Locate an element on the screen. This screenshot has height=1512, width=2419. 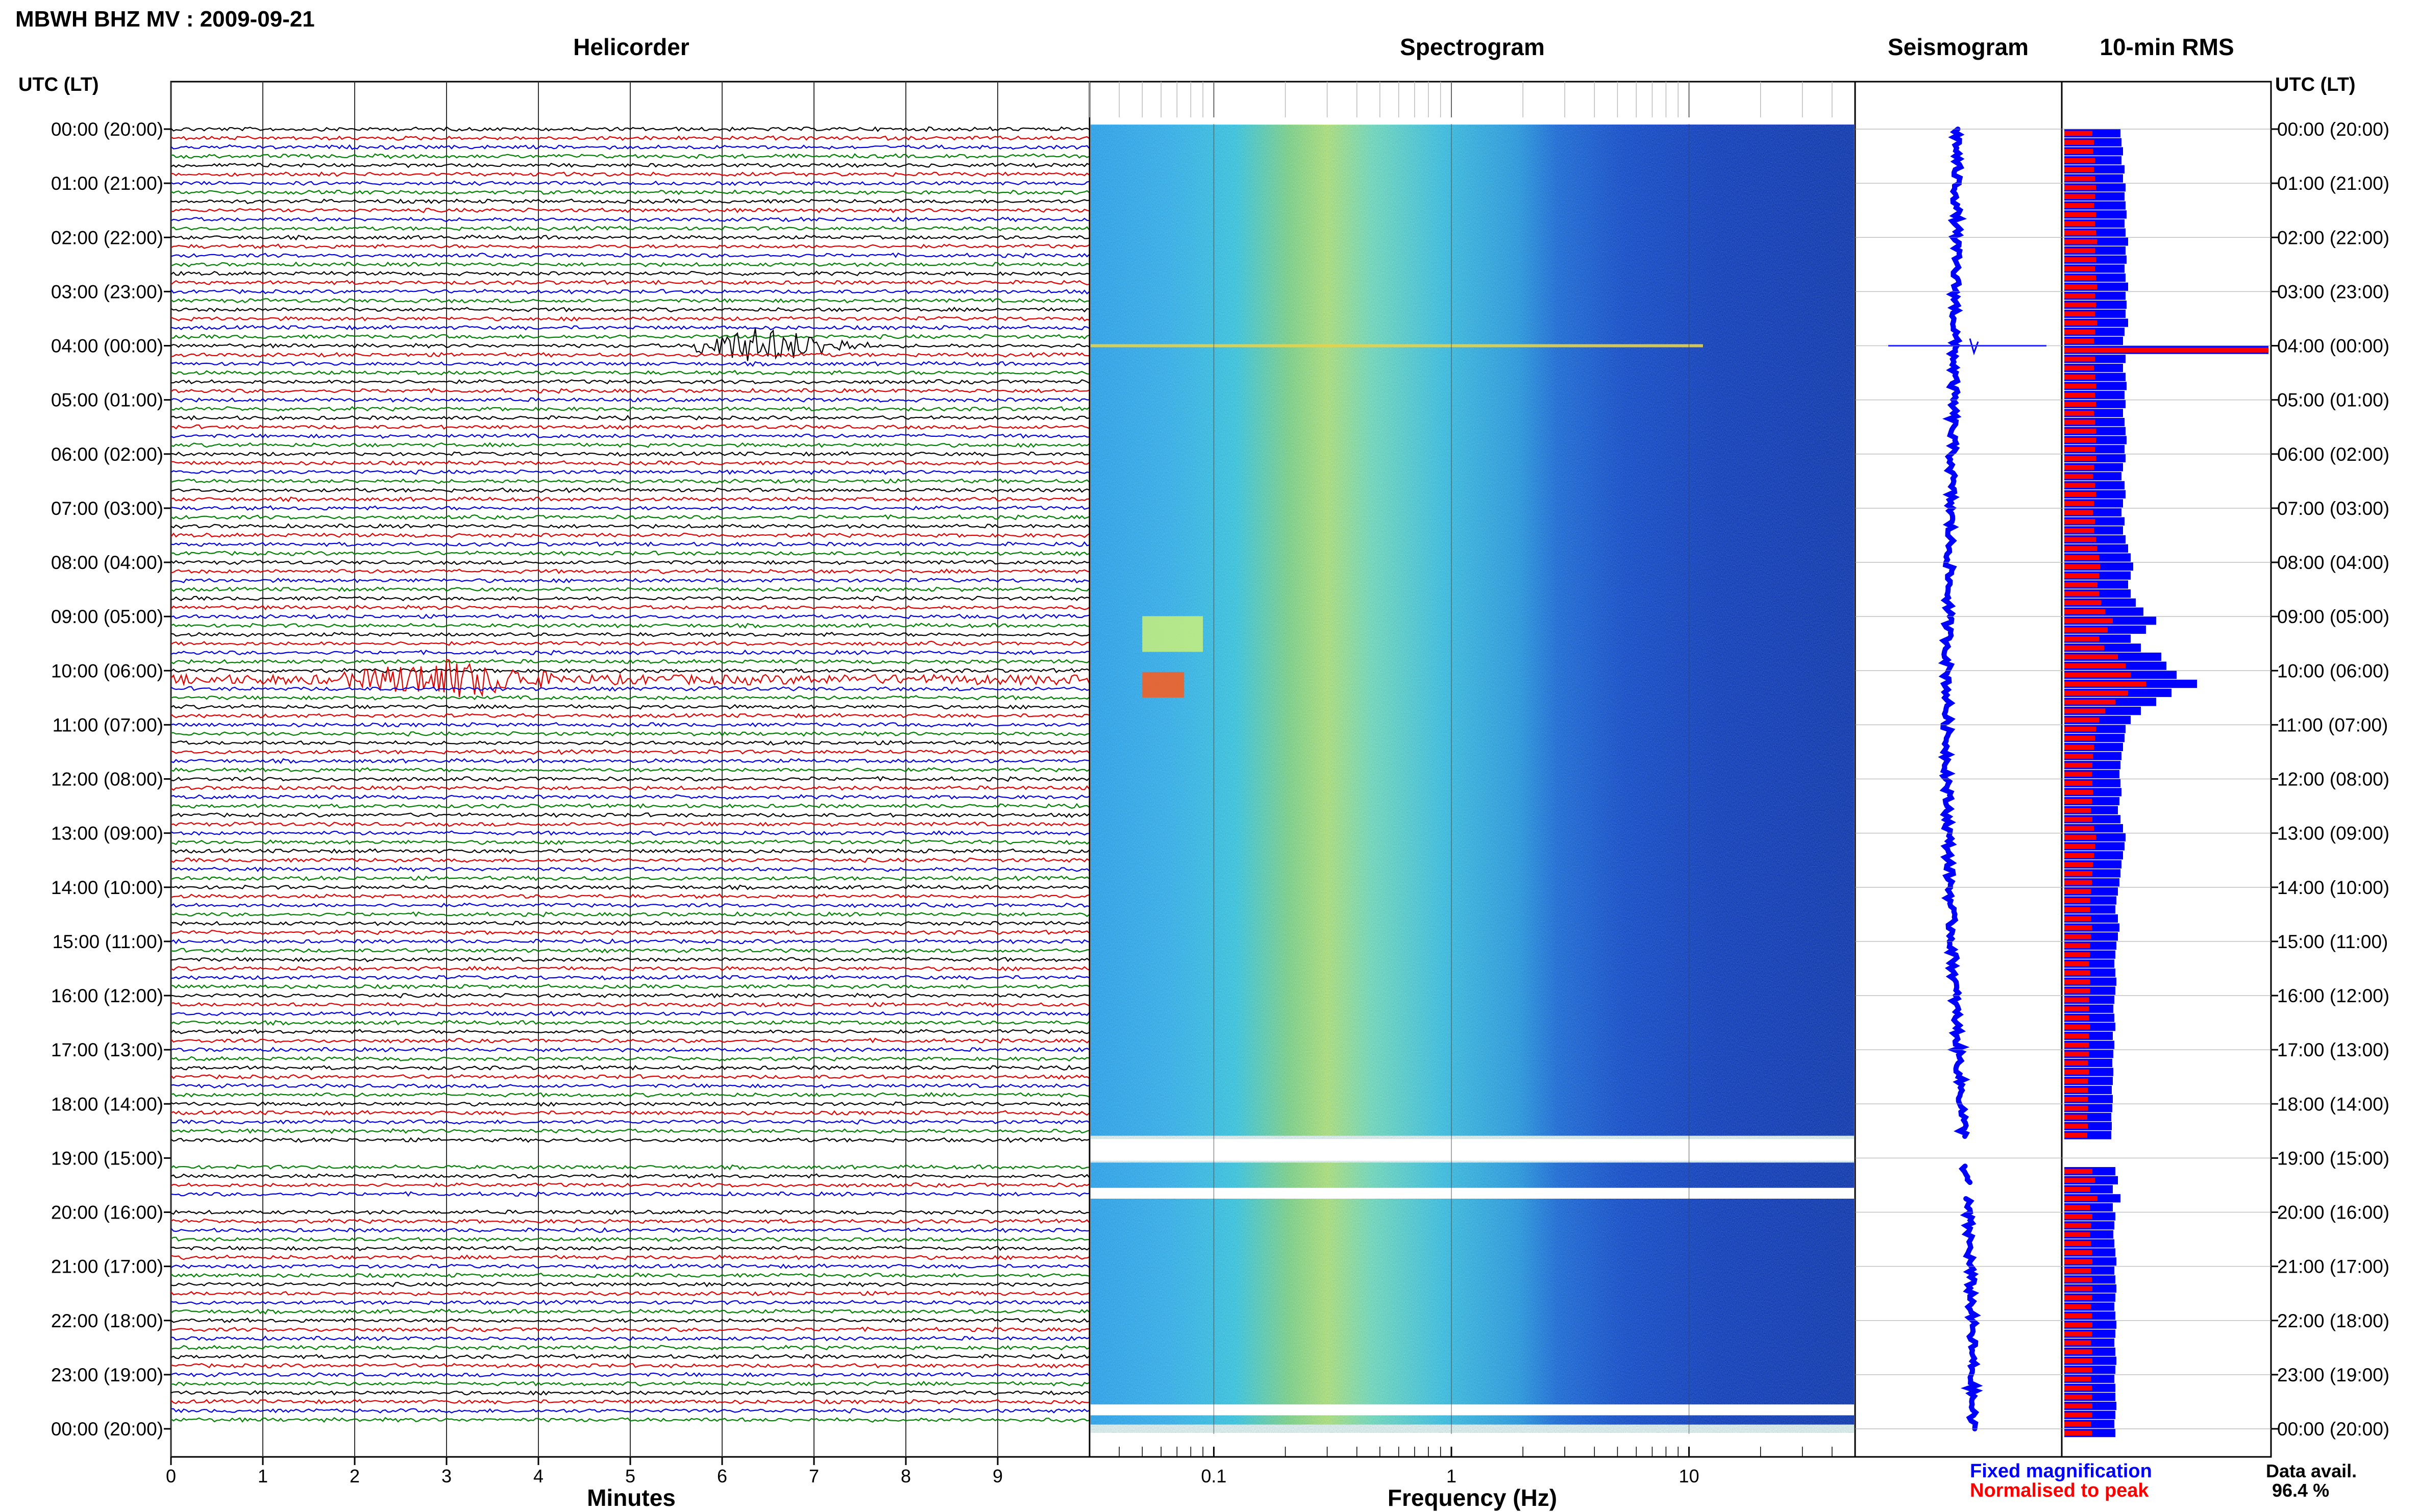
hour-label-right: 08:00 (04:00) is located at coordinates (2333, 562).